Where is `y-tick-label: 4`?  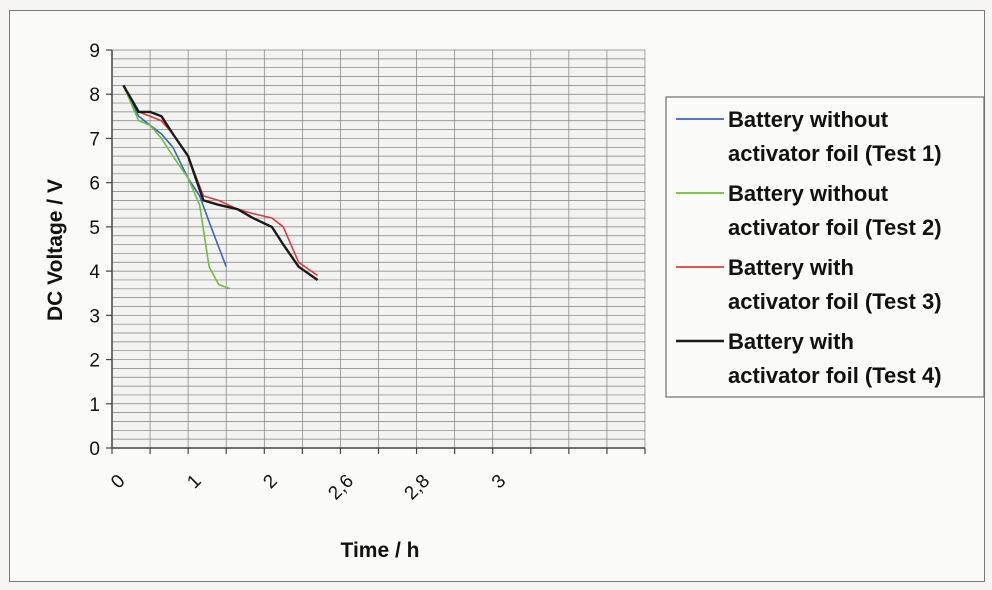
y-tick-label: 4 is located at coordinates (94, 272).